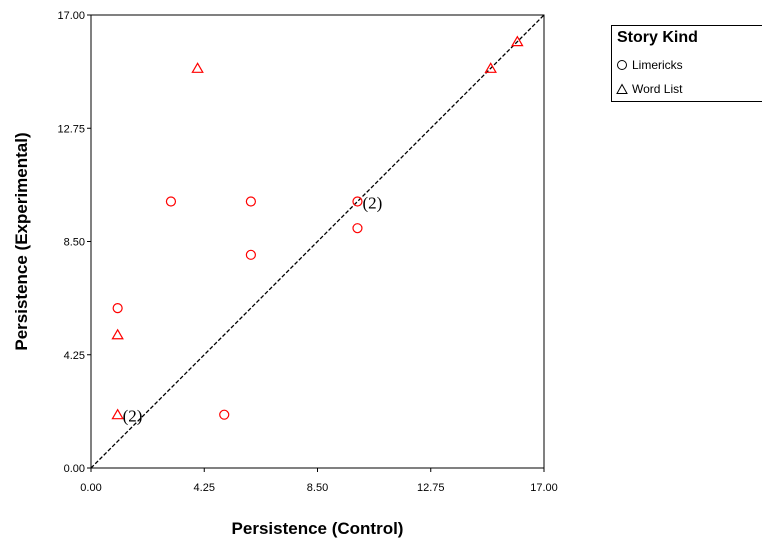 The width and height of the screenshot is (762, 544). Describe the element at coordinates (319, 481) in the screenshot. I see `x-axis: 0.00 4.25 8.50 12.75 17.00` at that location.